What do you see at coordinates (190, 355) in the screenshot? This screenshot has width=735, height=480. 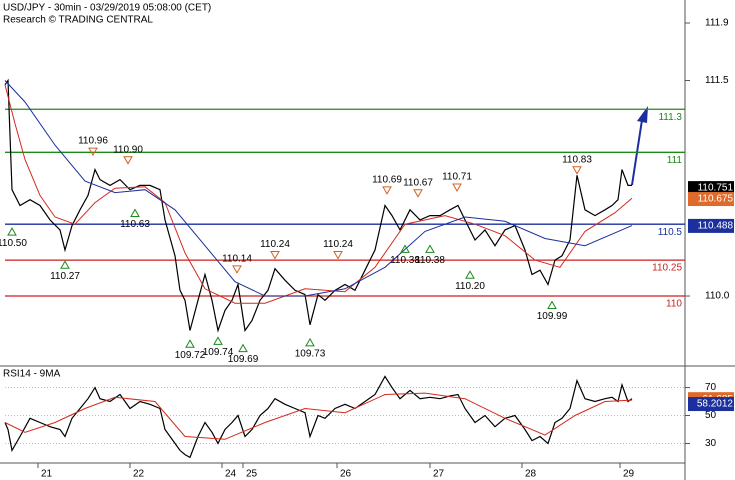 I see `low-label: 109.72` at bounding box center [190, 355].